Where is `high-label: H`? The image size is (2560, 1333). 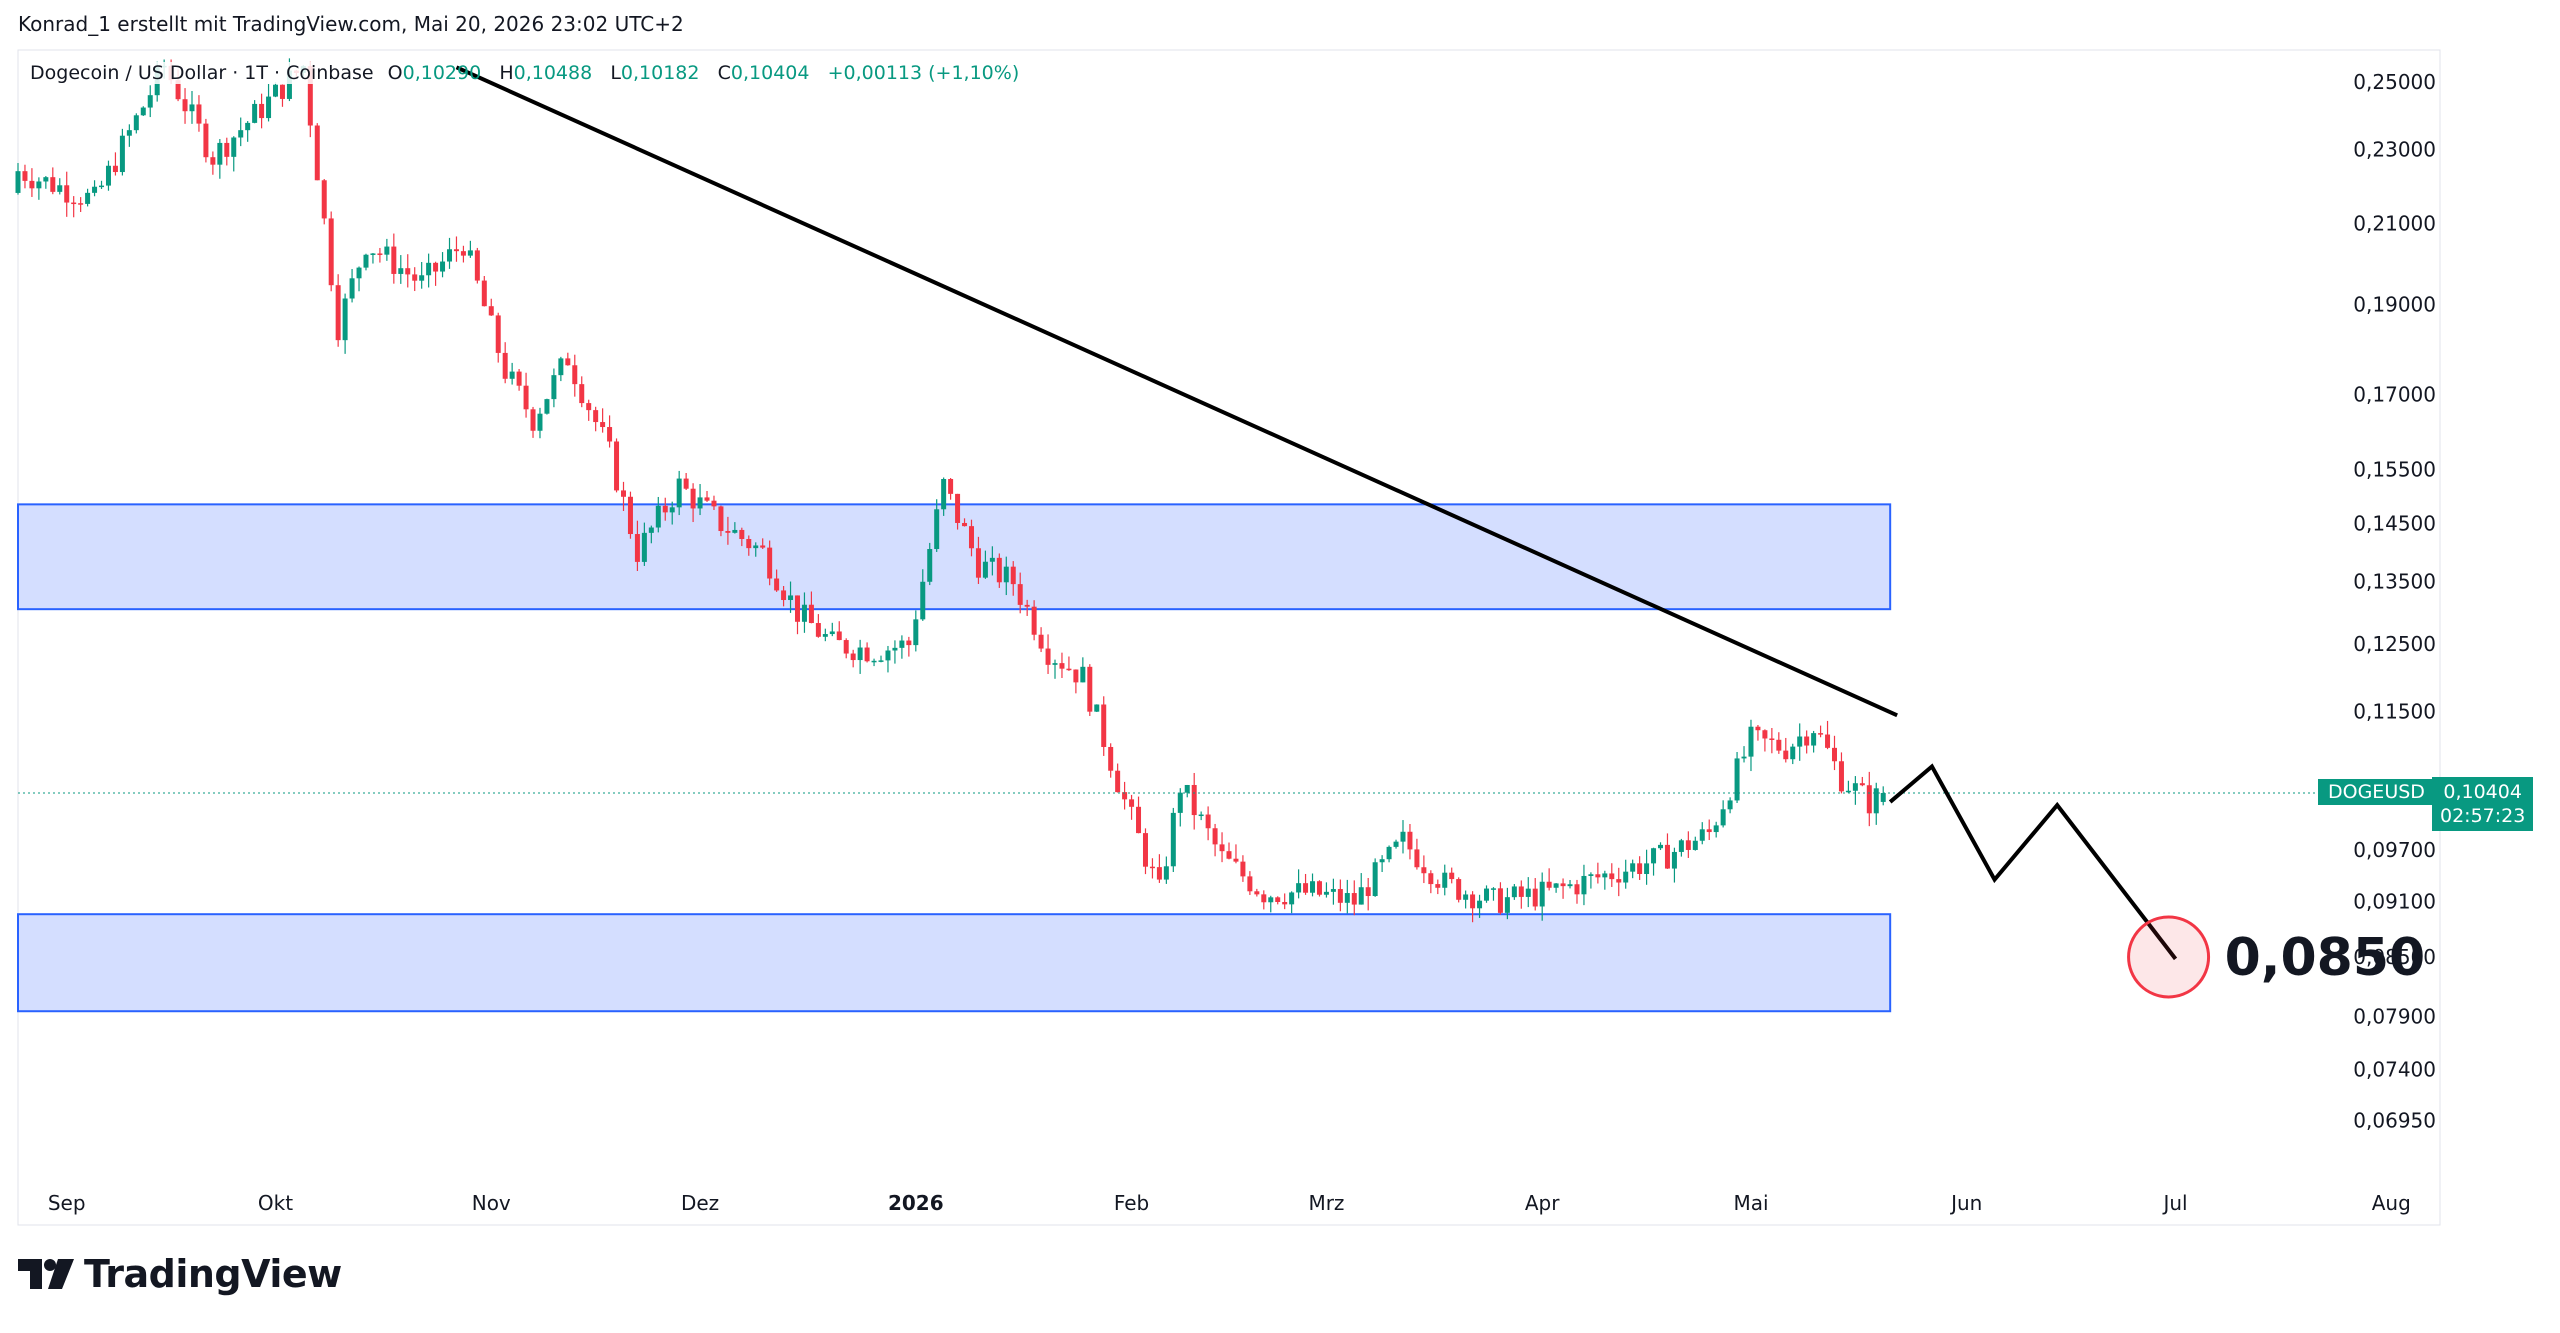
high-label: H is located at coordinates (506, 73).